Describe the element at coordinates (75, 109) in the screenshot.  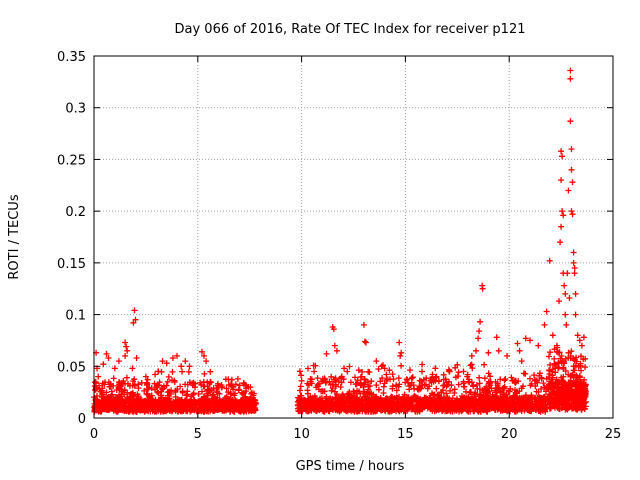
I see `y-tick-label: 0.3` at that location.